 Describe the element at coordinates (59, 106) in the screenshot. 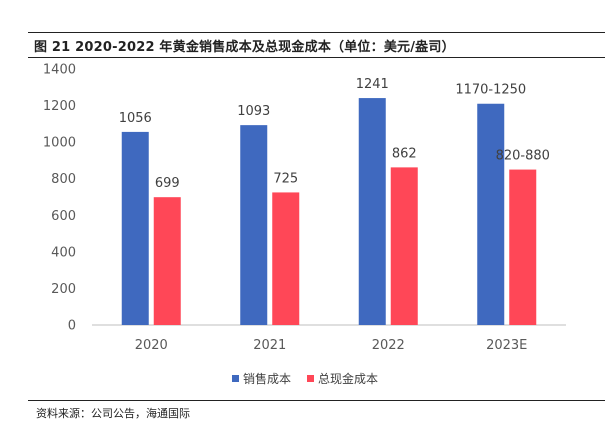

I see `y-tick-label-1200: 1200` at that location.